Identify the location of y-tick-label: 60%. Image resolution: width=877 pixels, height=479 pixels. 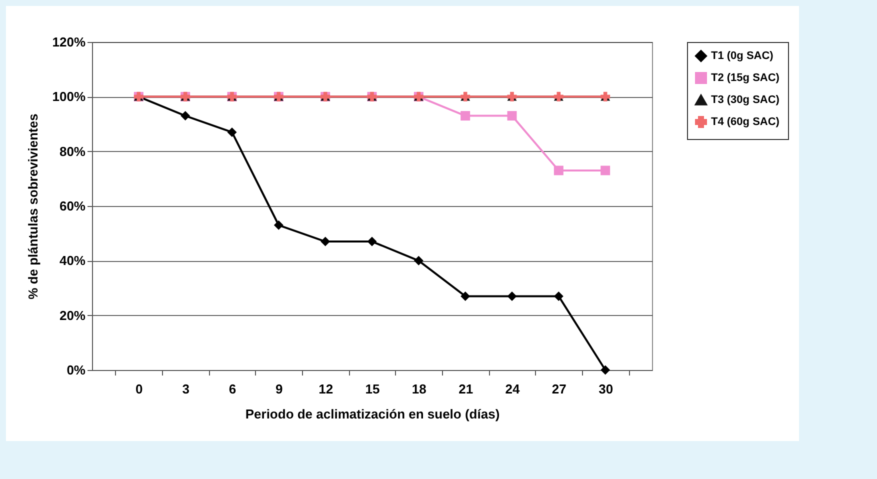
(72, 206).